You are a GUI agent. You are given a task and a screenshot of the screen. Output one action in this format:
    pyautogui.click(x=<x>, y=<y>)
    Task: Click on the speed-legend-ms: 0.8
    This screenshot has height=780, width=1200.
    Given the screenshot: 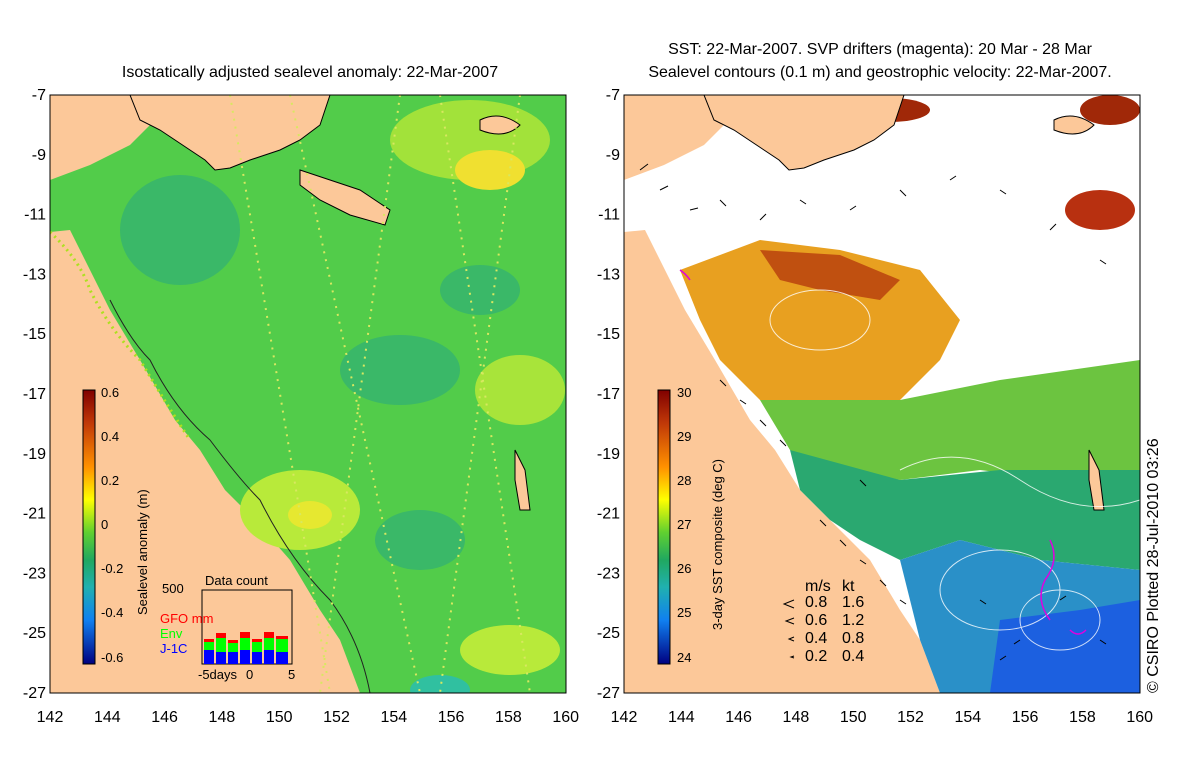 What is the action you would take?
    pyautogui.click(x=816, y=602)
    